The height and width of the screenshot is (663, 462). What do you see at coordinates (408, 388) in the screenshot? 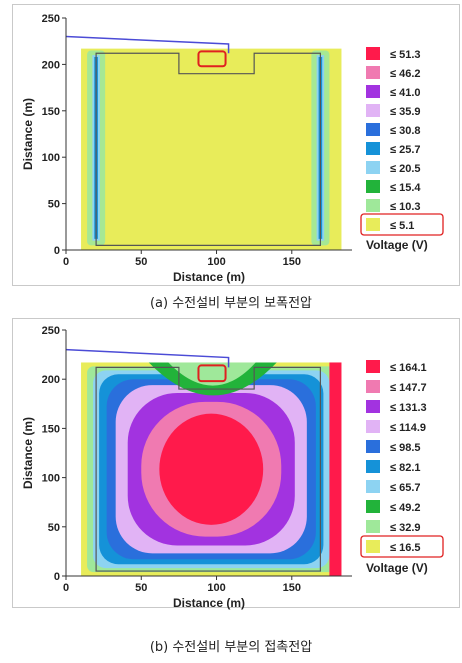
I see `legend-label: ≤ 147.7` at bounding box center [408, 388].